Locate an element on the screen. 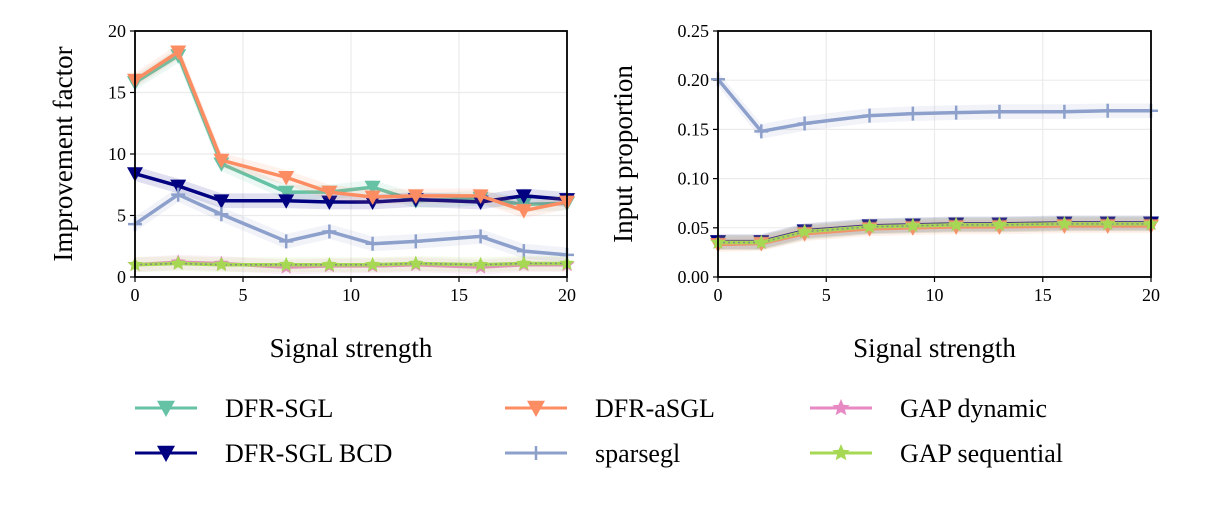 This screenshot has width=1208, height=511. legend-label: GAP sequential is located at coordinates (981, 453).